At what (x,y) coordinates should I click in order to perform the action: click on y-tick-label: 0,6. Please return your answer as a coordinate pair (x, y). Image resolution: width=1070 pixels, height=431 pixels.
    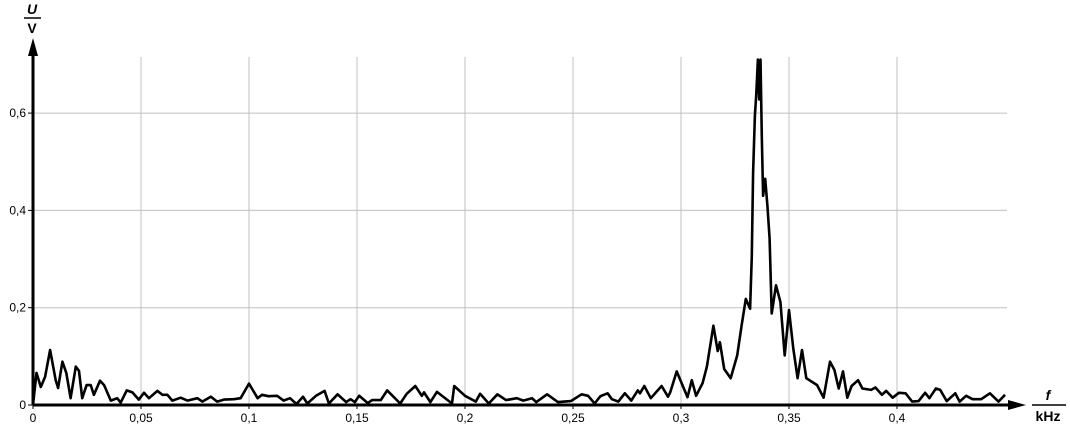
    Looking at the image, I should click on (17, 113).